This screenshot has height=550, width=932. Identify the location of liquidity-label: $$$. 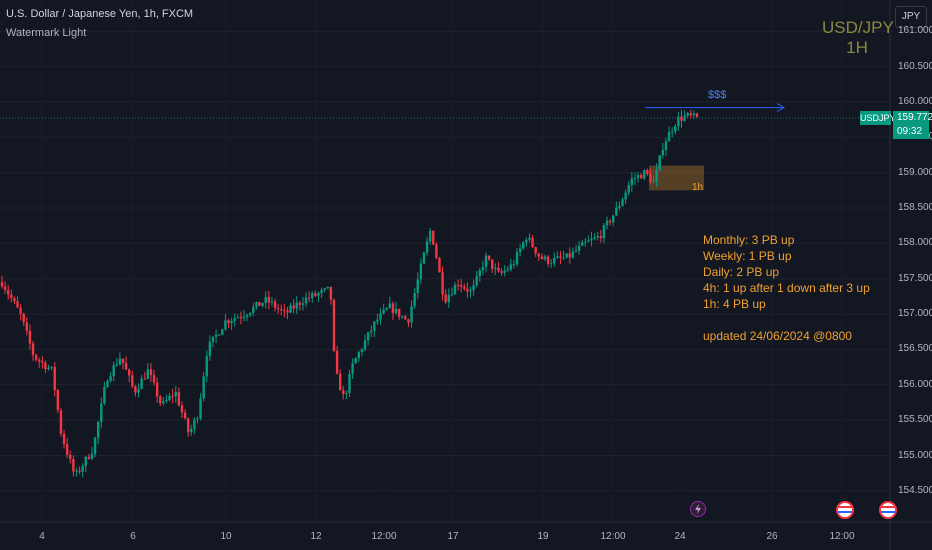
(717, 94).